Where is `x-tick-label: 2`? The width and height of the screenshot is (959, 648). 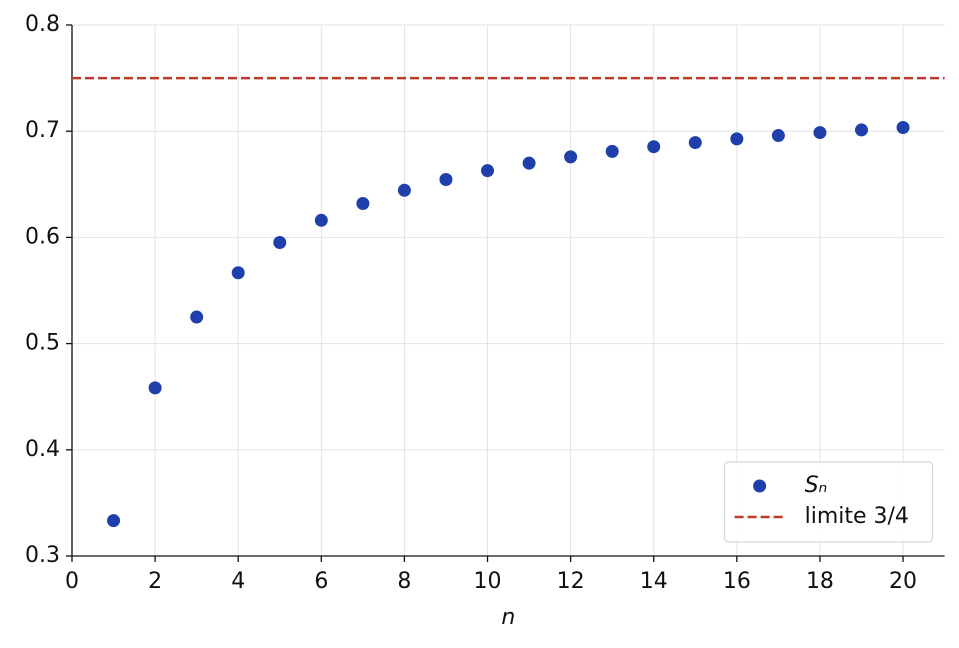
x-tick-label: 2 is located at coordinates (155, 581).